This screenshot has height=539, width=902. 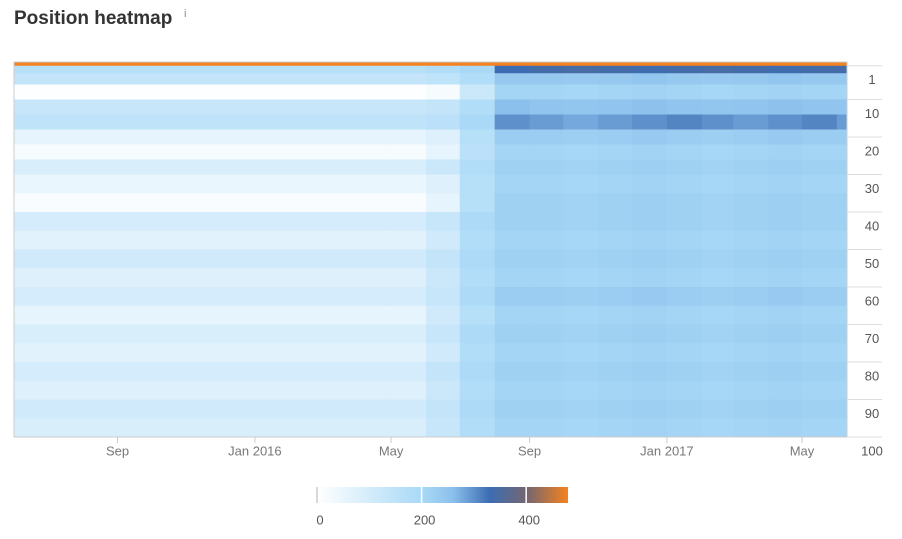 What do you see at coordinates (872, 338) in the screenshot?
I see `y-tick-label: 70` at bounding box center [872, 338].